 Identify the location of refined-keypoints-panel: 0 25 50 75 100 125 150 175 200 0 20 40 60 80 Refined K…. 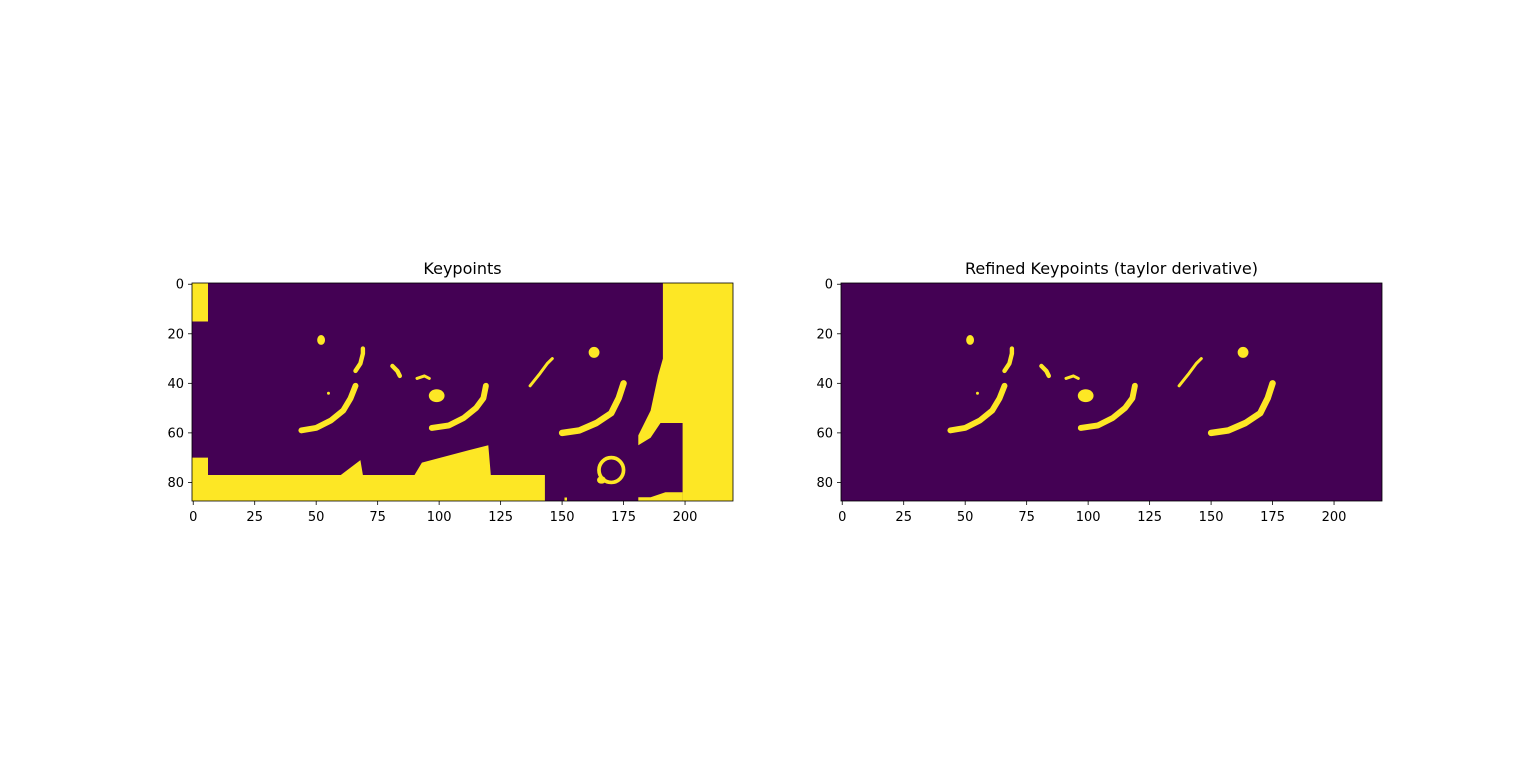
(1099, 392).